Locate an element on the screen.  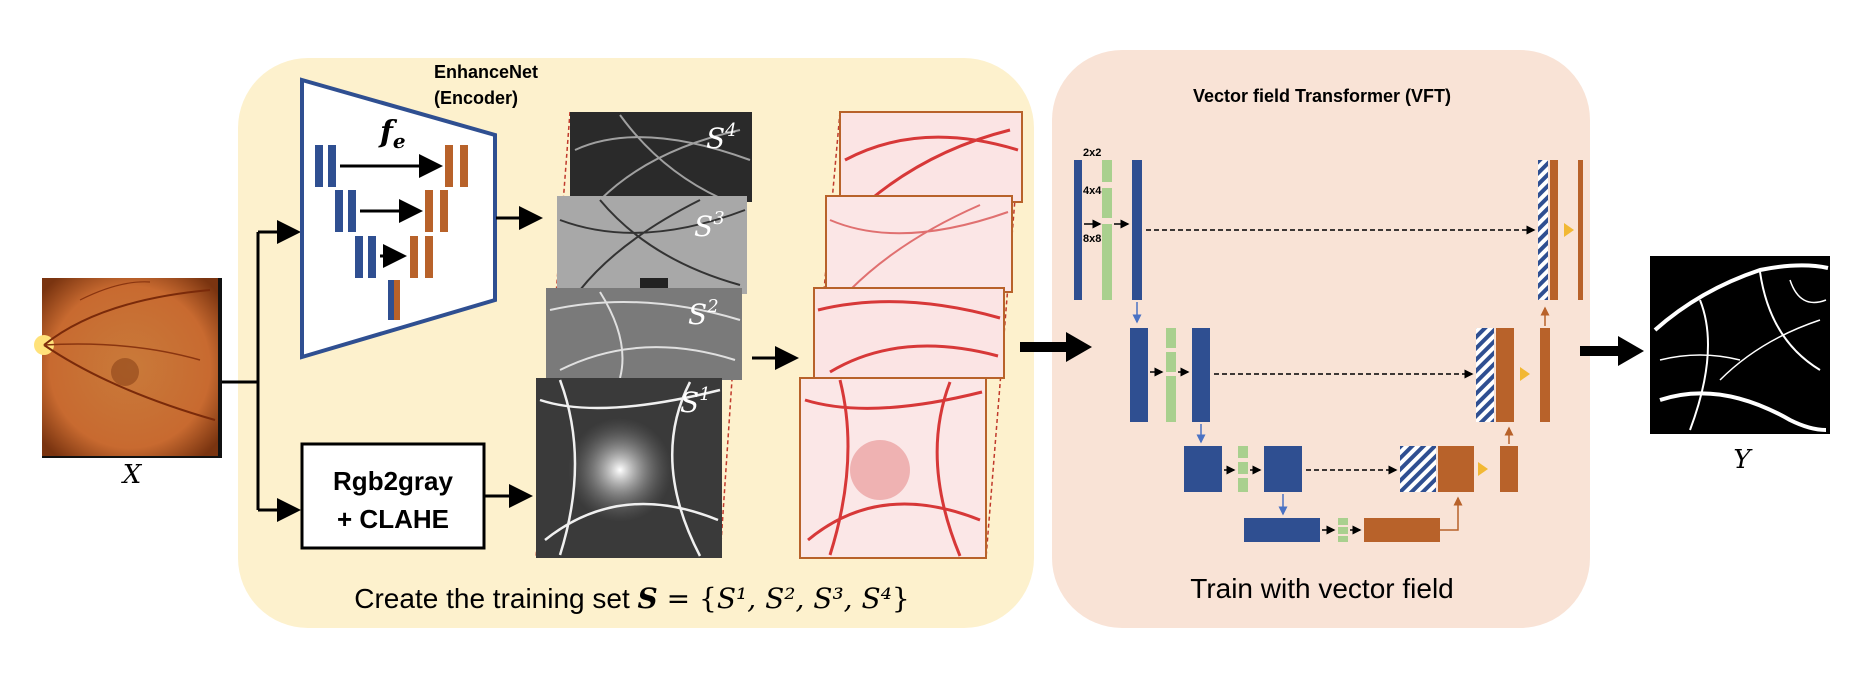
preprocess-line2: + CLAHE is located at coordinates (393, 519).